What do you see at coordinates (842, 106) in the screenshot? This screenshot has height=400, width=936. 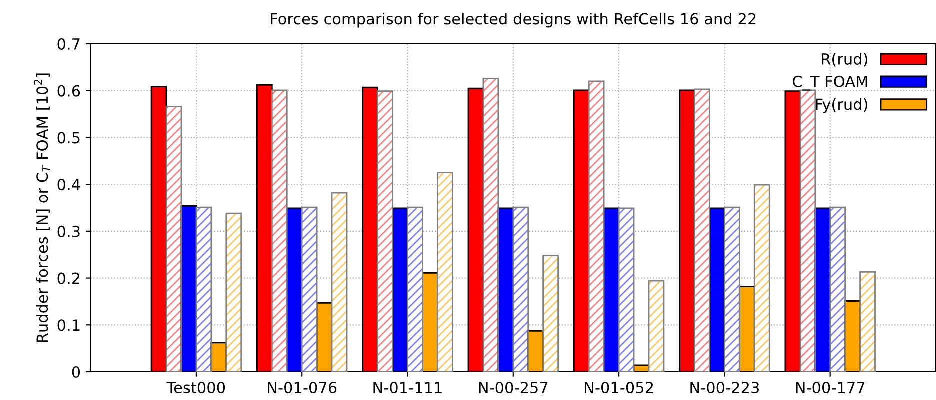 I see `legend-label: Fy(rud)` at bounding box center [842, 106].